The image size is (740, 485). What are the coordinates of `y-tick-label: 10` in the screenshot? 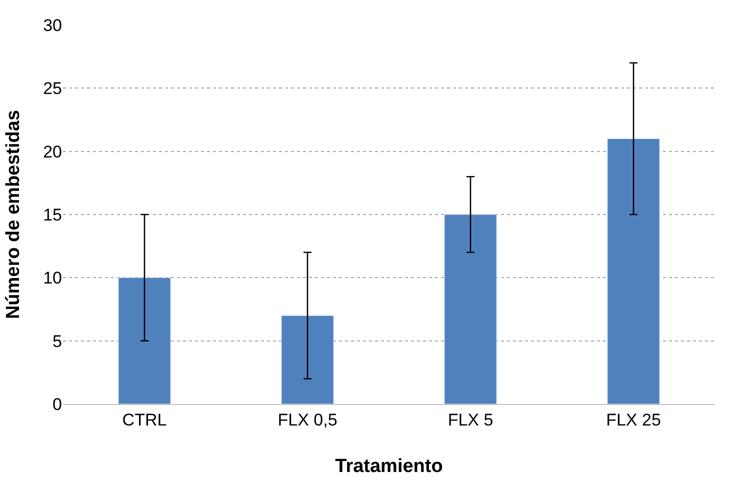 It's located at (52, 278).